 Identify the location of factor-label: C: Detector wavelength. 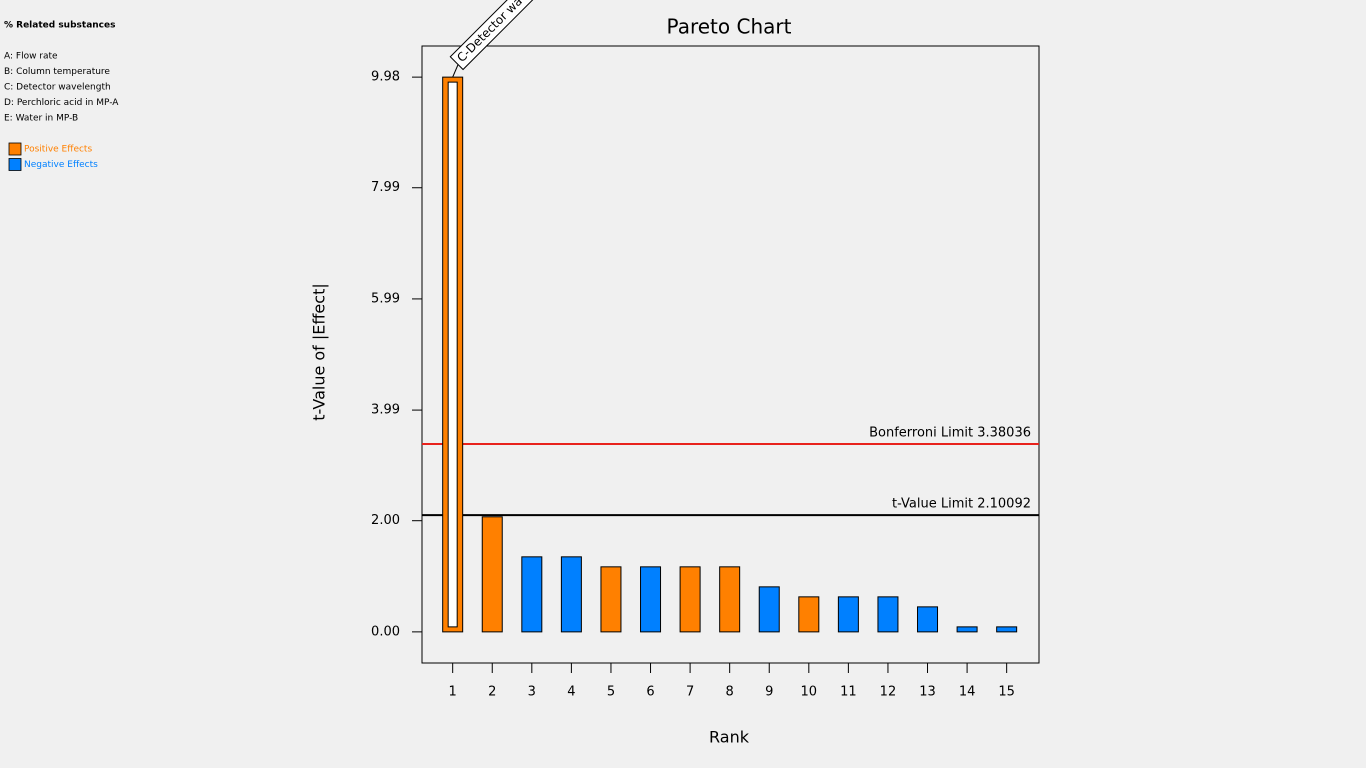
(57, 88).